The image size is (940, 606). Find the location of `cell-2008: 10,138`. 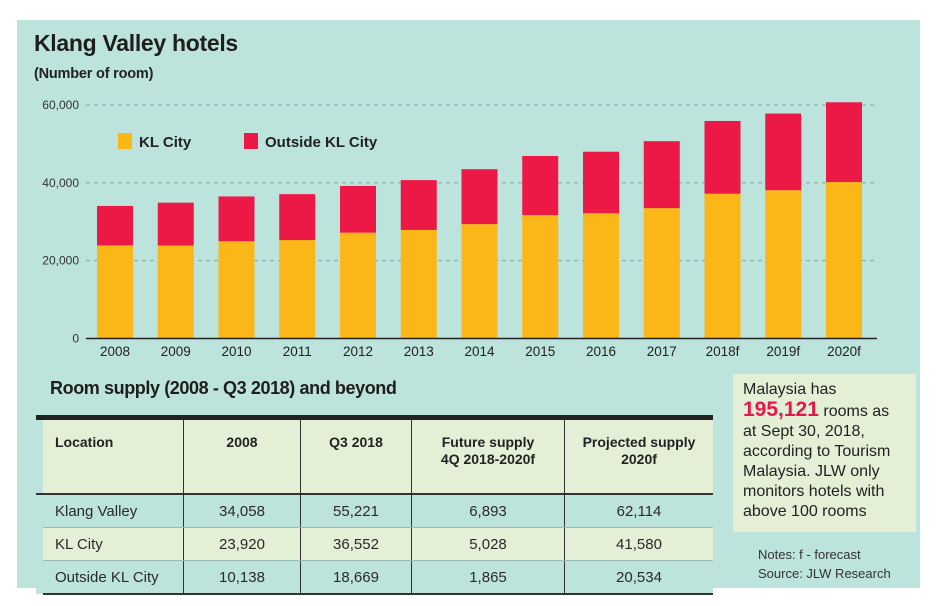

cell-2008: 10,138 is located at coordinates (242, 577).